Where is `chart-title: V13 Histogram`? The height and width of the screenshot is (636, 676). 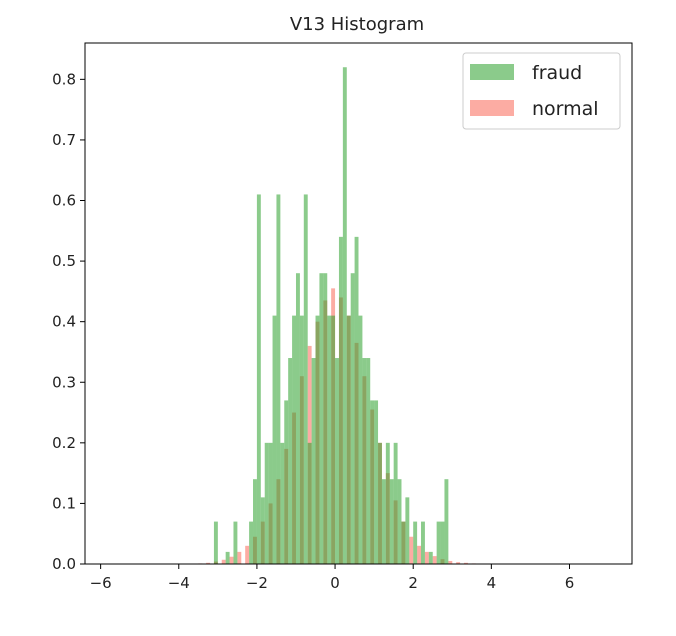
chart-title: V13 Histogram is located at coordinates (357, 24).